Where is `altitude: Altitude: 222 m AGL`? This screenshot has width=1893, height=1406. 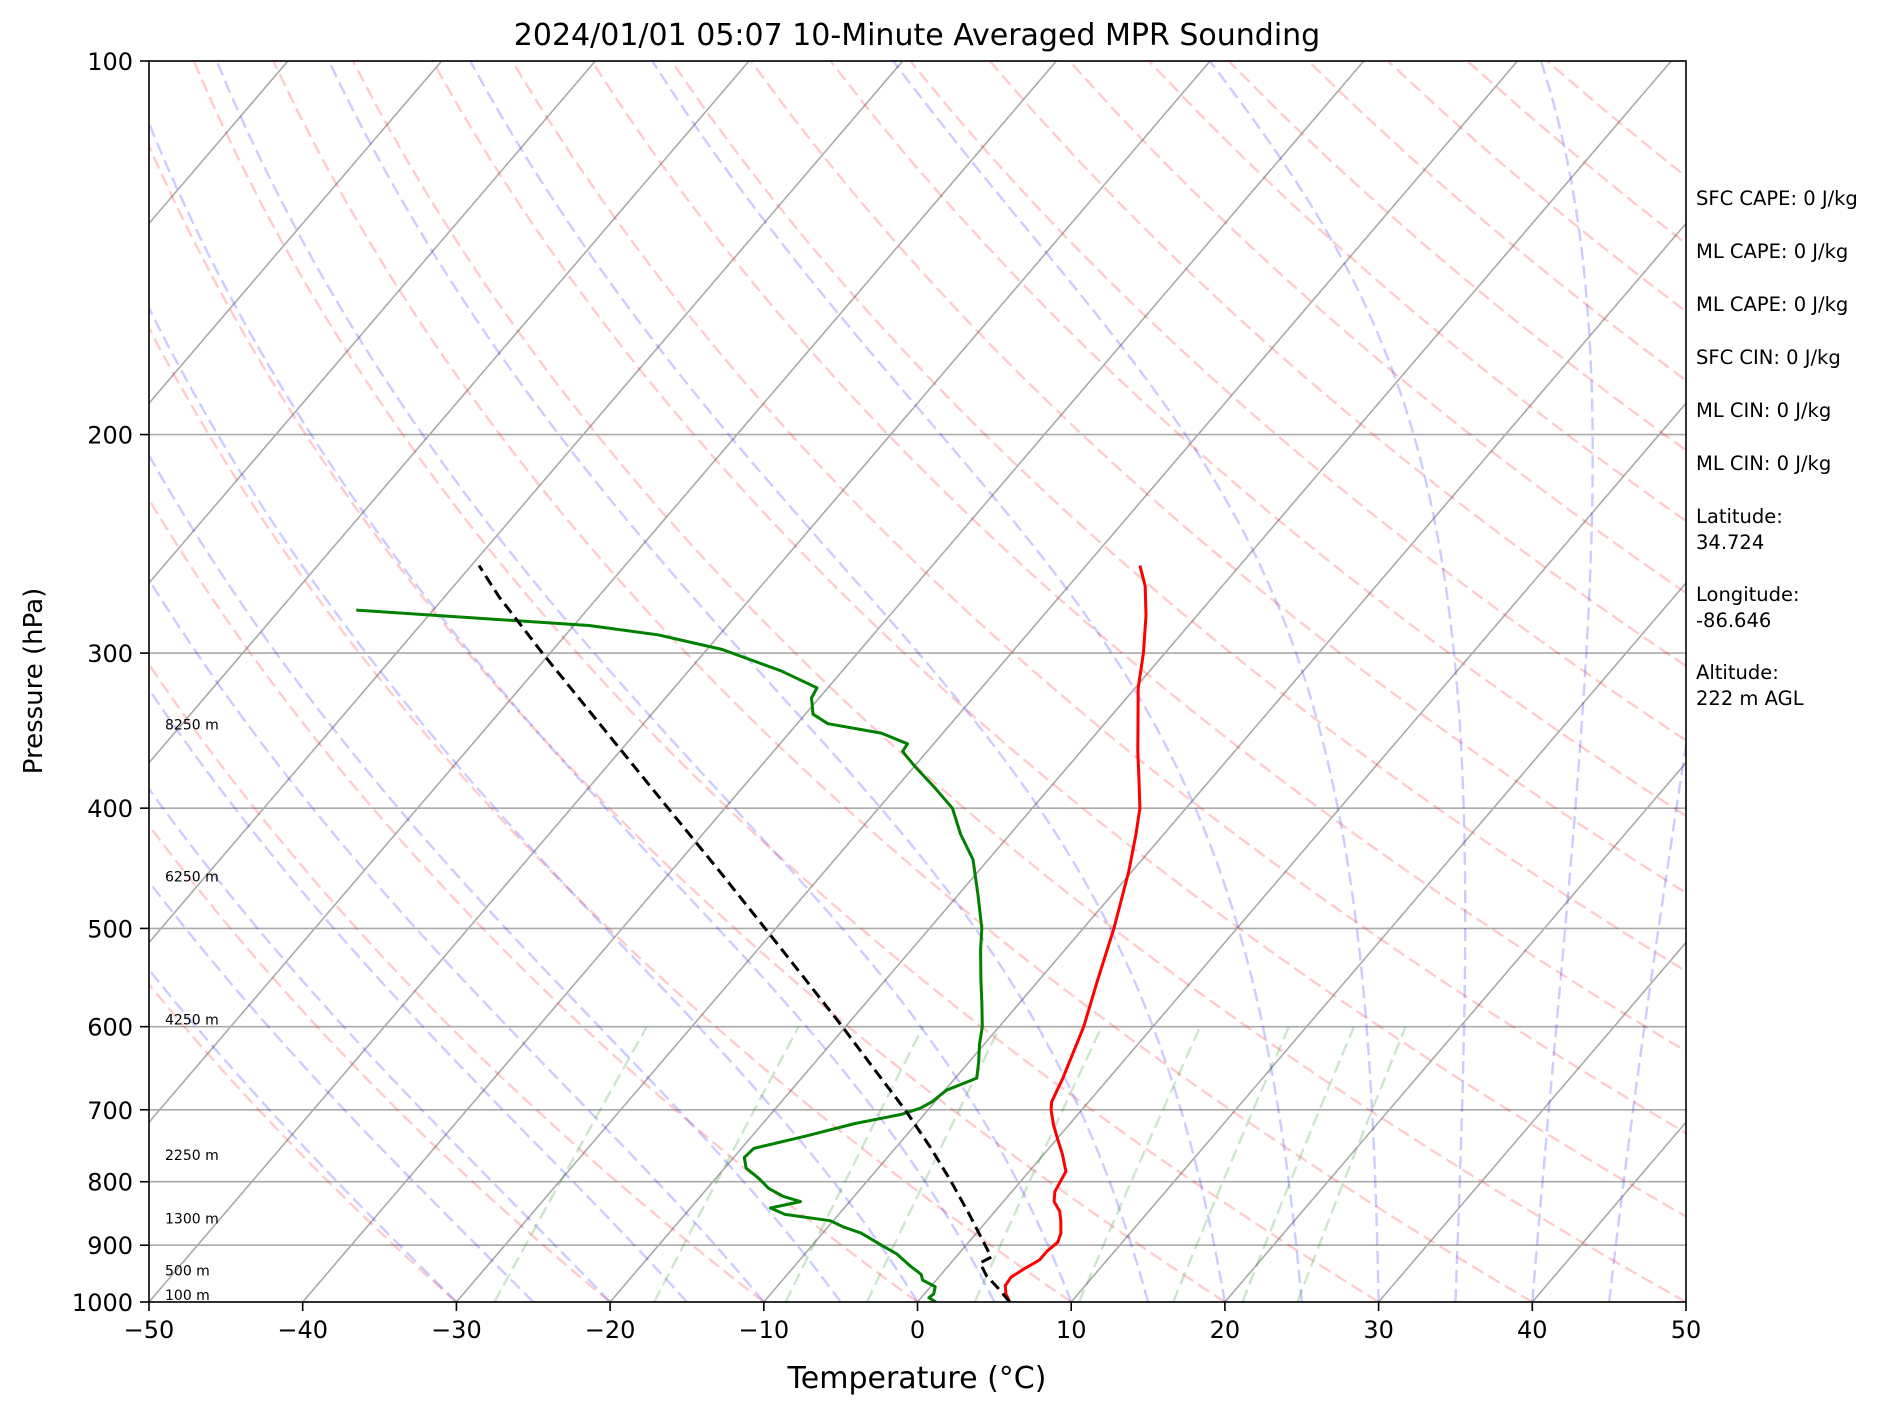
altitude: Altitude: 222 m AGL is located at coordinates (1750, 685).